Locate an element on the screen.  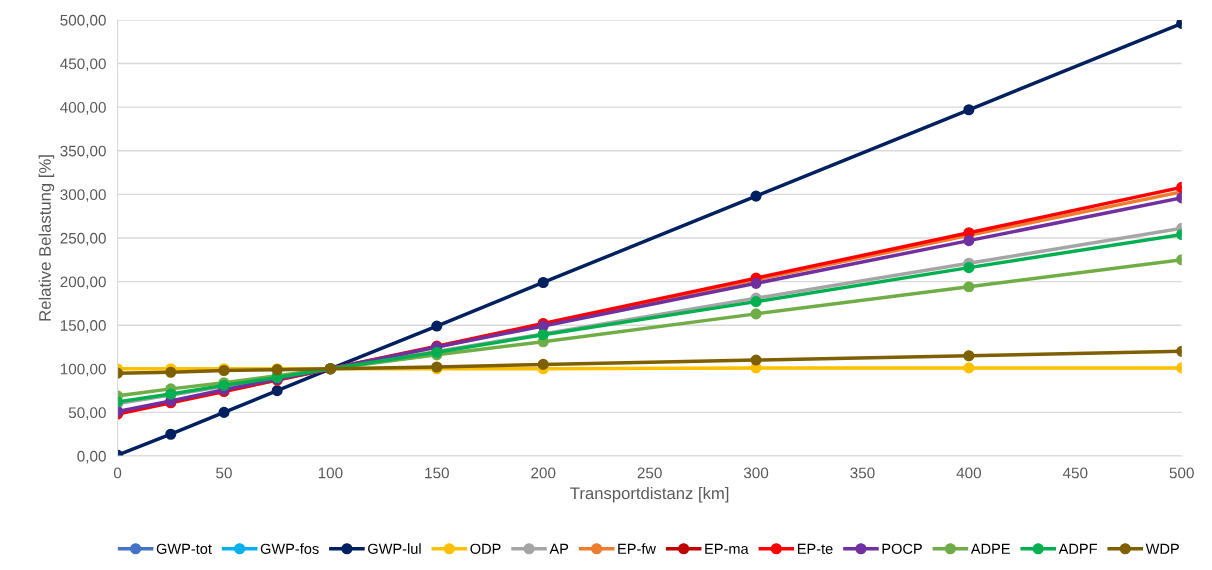
legend-label: EP-fw is located at coordinates (637, 548).